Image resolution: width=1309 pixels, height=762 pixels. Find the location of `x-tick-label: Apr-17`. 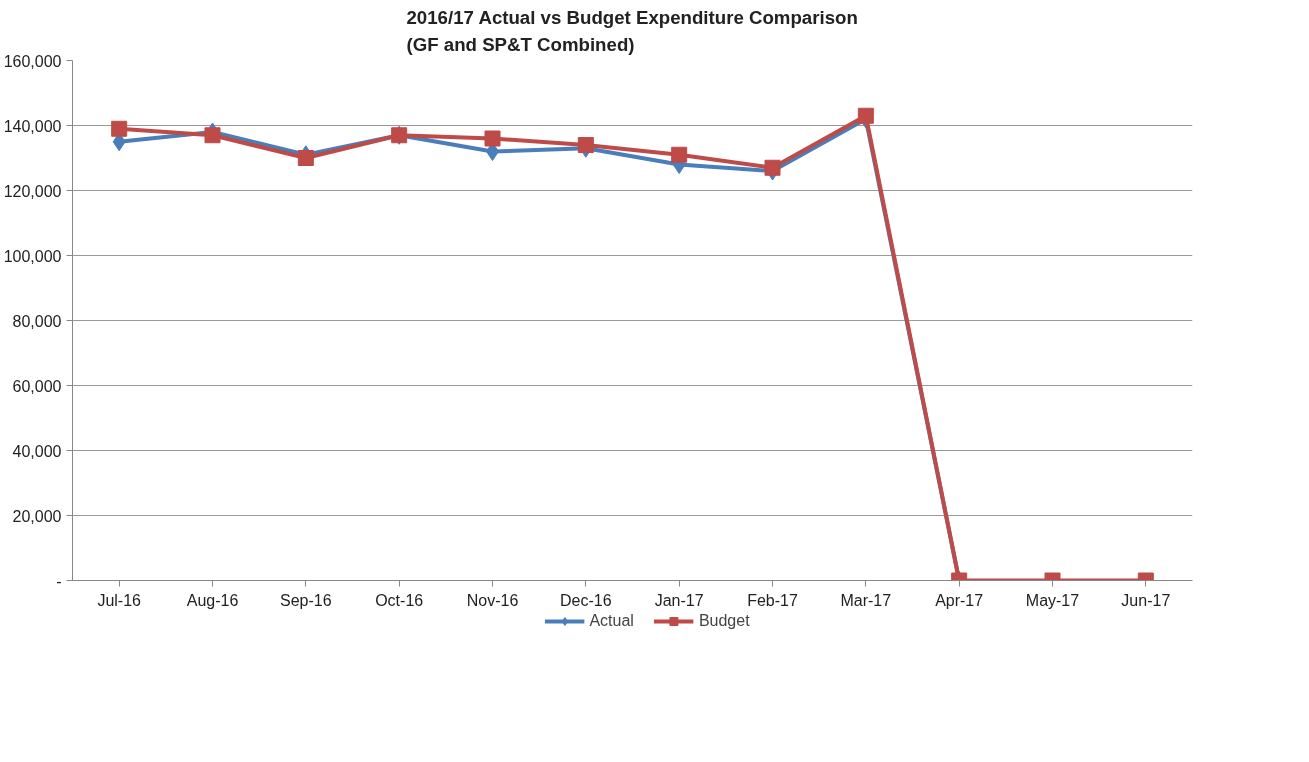

x-tick-label: Apr-17 is located at coordinates (959, 600).